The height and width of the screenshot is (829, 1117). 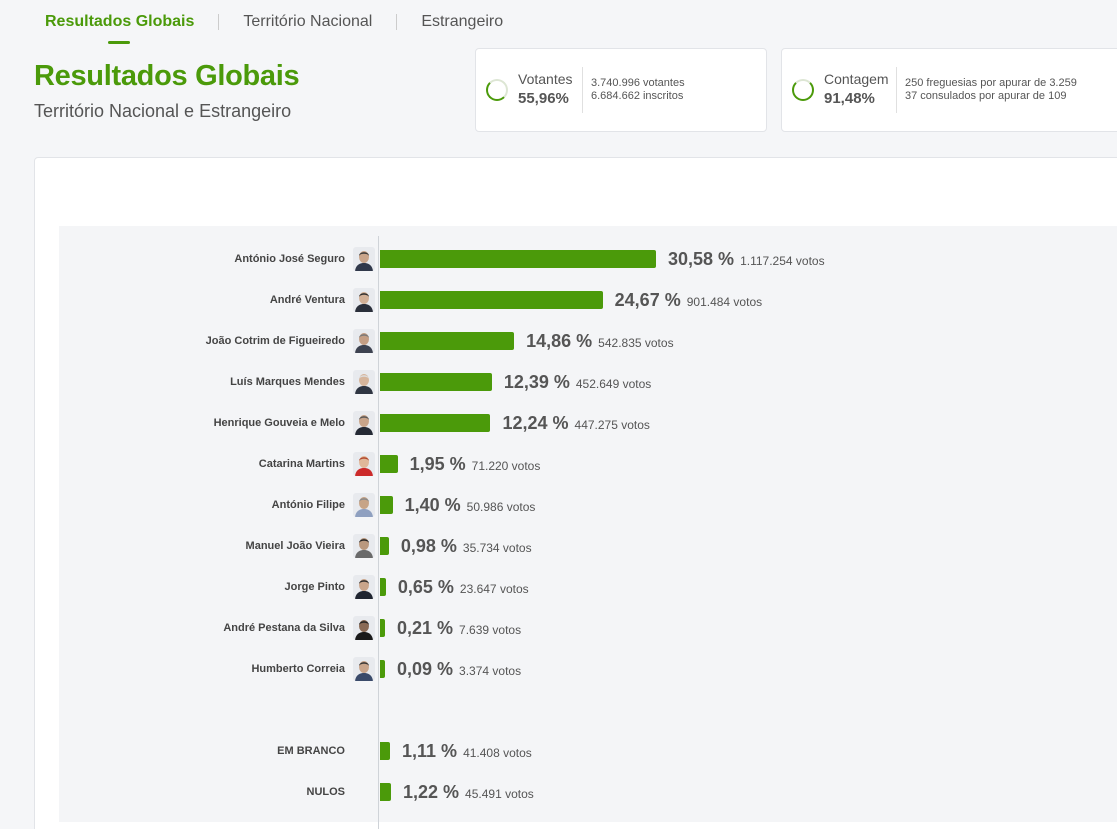 I want to click on freguesias-remaining: 250 freguesias por apurar de 3.259, so click(x=991, y=83).